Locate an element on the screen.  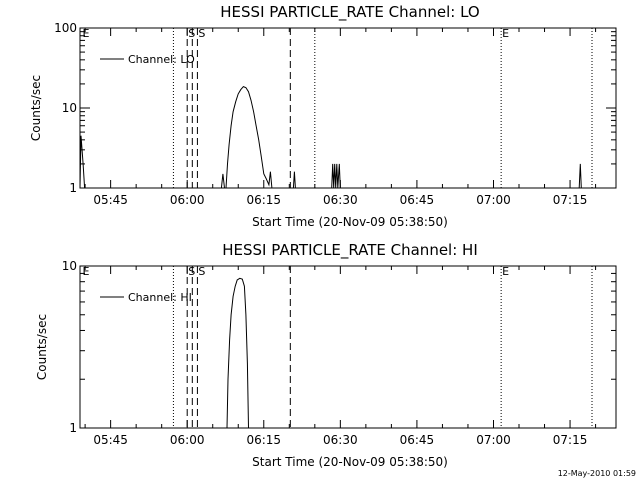
legend-label-lo: Channel: LO is located at coordinates (161, 59).